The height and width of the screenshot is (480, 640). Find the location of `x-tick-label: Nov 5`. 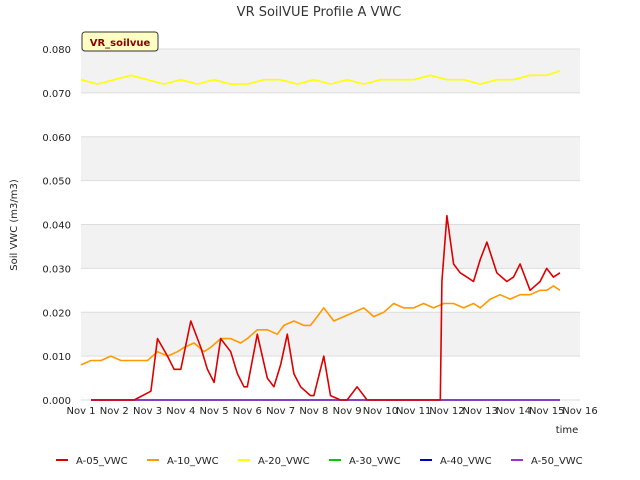

x-tick-label: Nov 5 is located at coordinates (214, 411).